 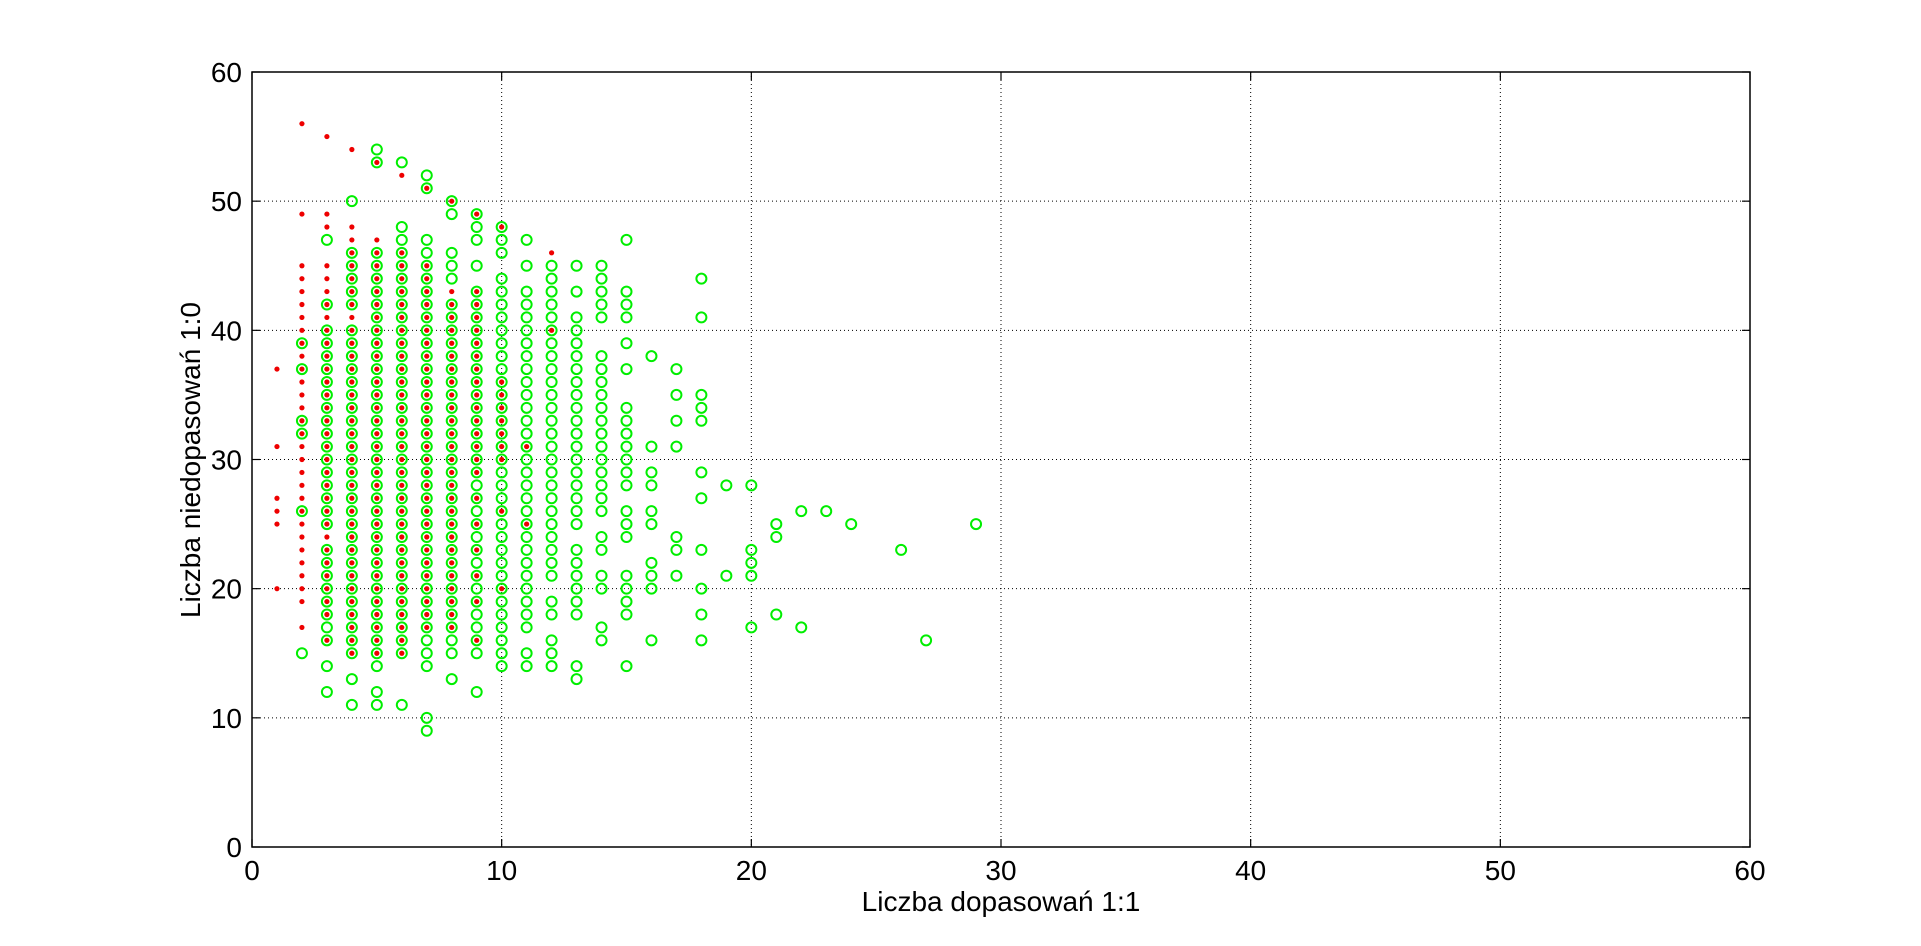 What do you see at coordinates (1004, 870) in the screenshot?
I see `x-tick-labels: 0 10 20 30 40 50 60` at bounding box center [1004, 870].